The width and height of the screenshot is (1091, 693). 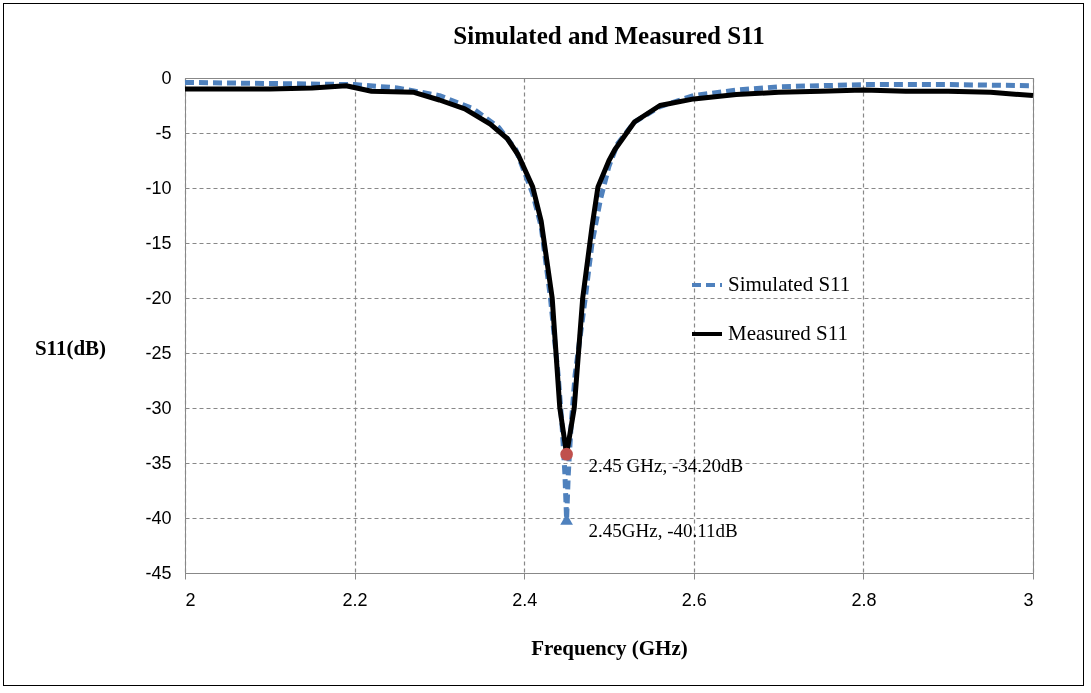 I want to click on x-axis-title: Frequency (GHz), so click(x=609, y=647).